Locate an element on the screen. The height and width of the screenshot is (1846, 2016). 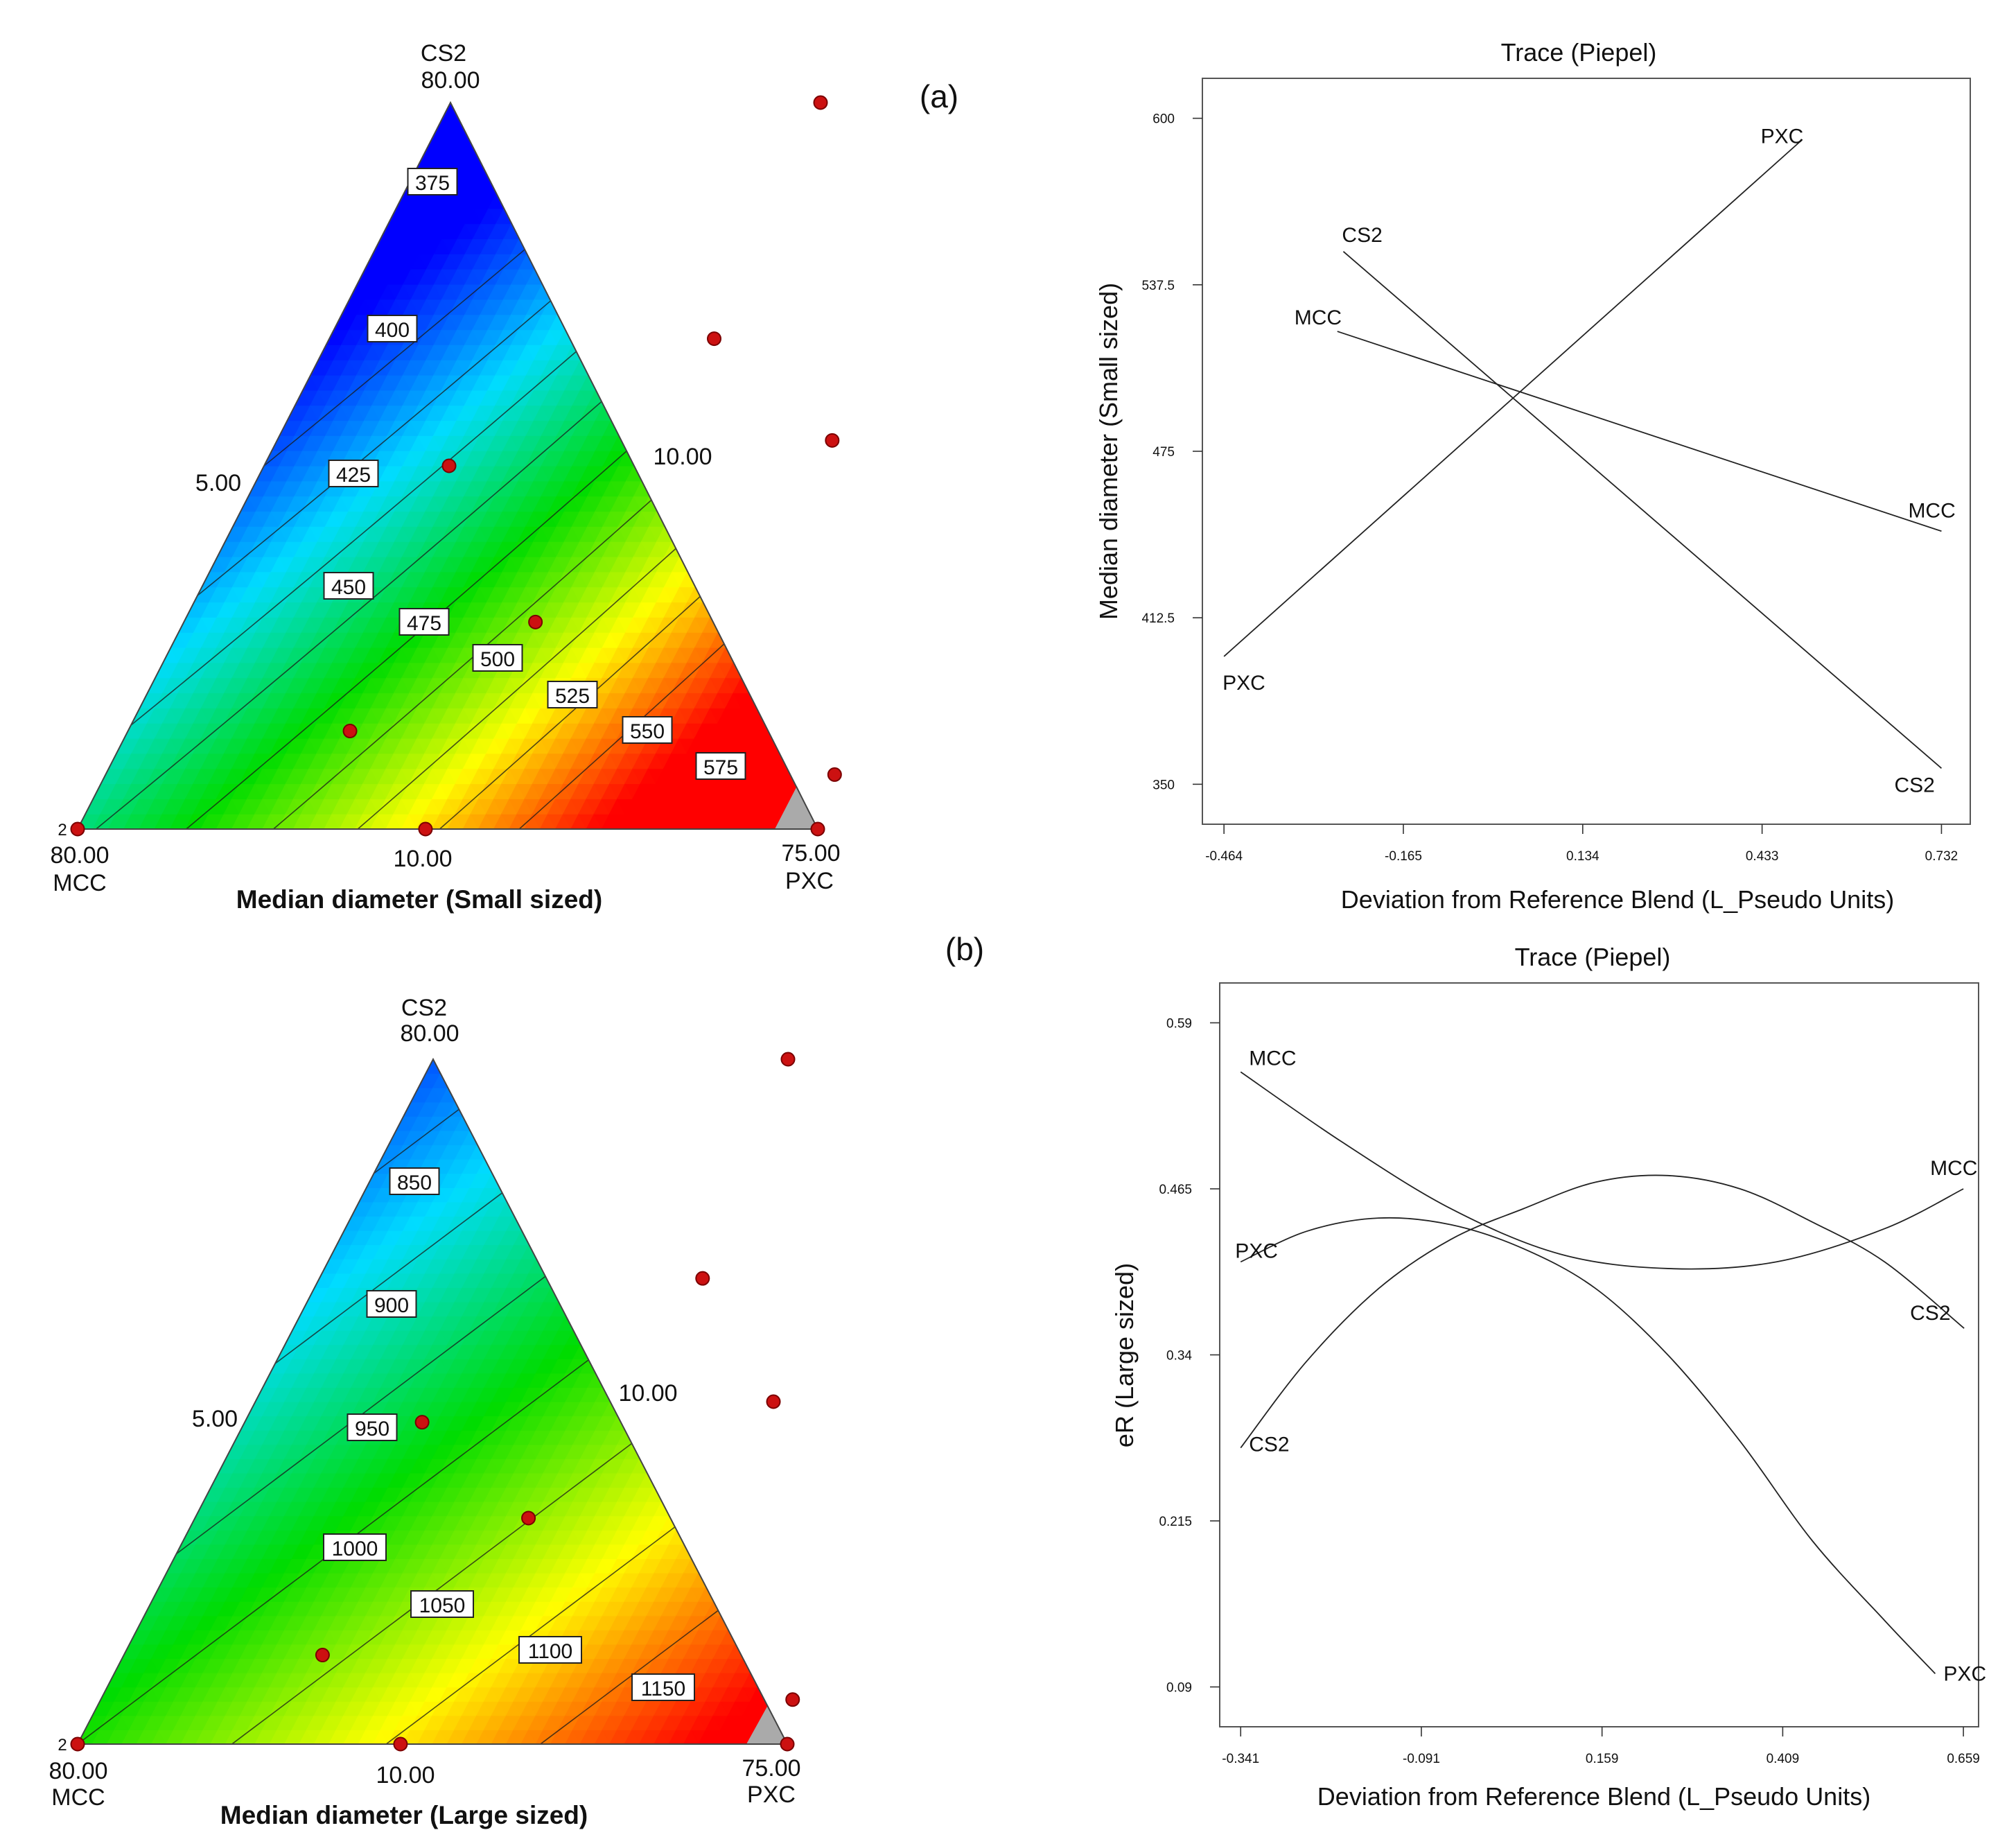
vertex-top-value: 80.00 is located at coordinates (451, 80).